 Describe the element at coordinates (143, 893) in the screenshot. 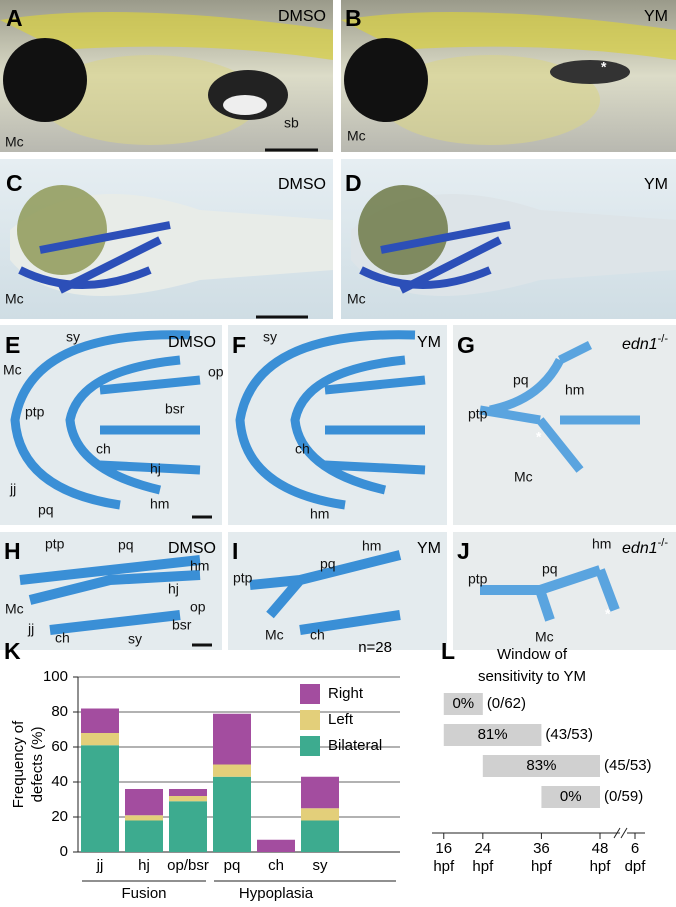

I see `group-label: Fusion` at that location.